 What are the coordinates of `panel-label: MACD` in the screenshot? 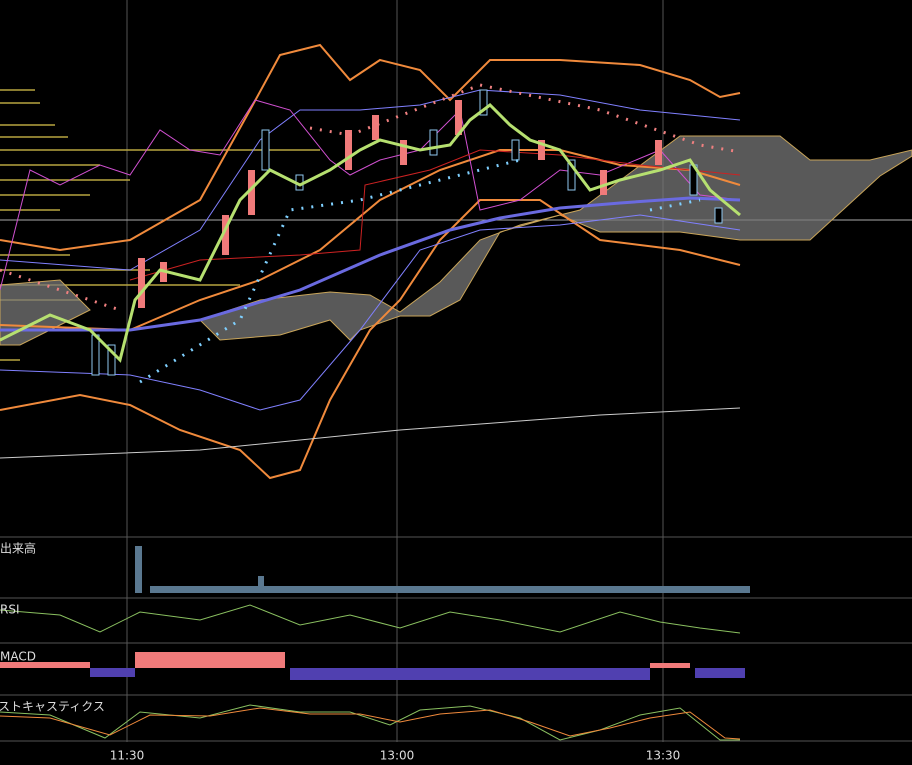 It's located at (18, 657).